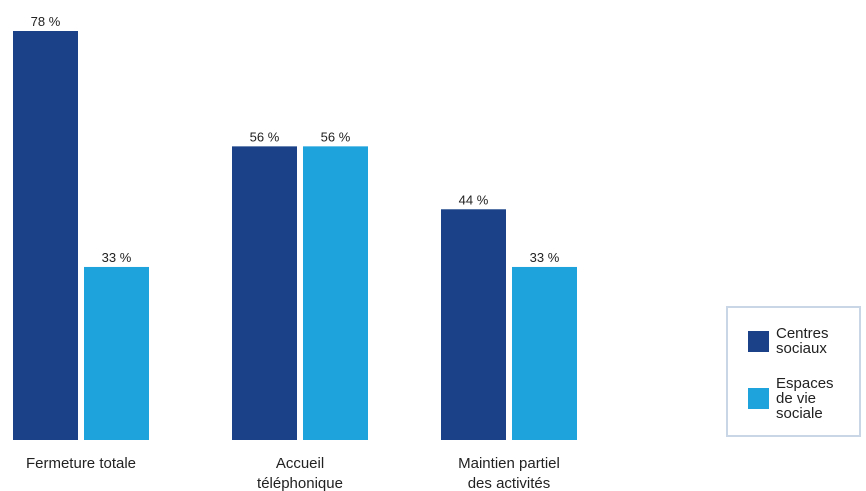 The height and width of the screenshot is (491, 866). Describe the element at coordinates (300, 463) in the screenshot. I see `category-label-line: Accueil` at that location.